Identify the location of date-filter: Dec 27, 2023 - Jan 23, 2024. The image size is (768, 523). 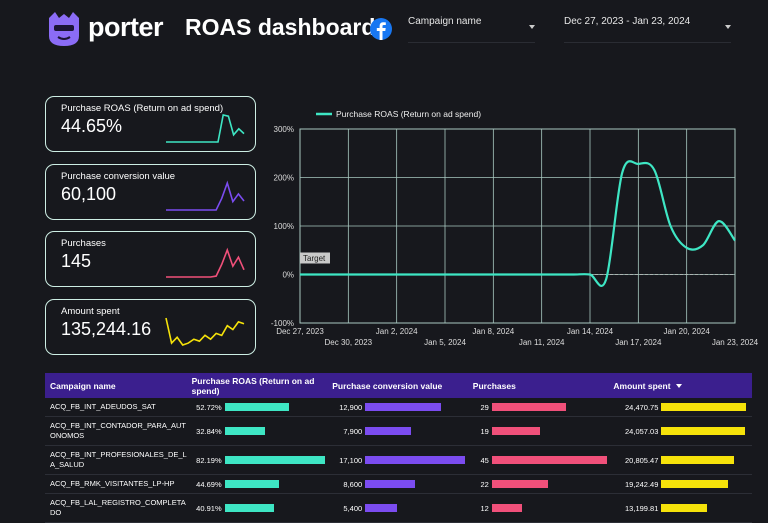
(647, 29).